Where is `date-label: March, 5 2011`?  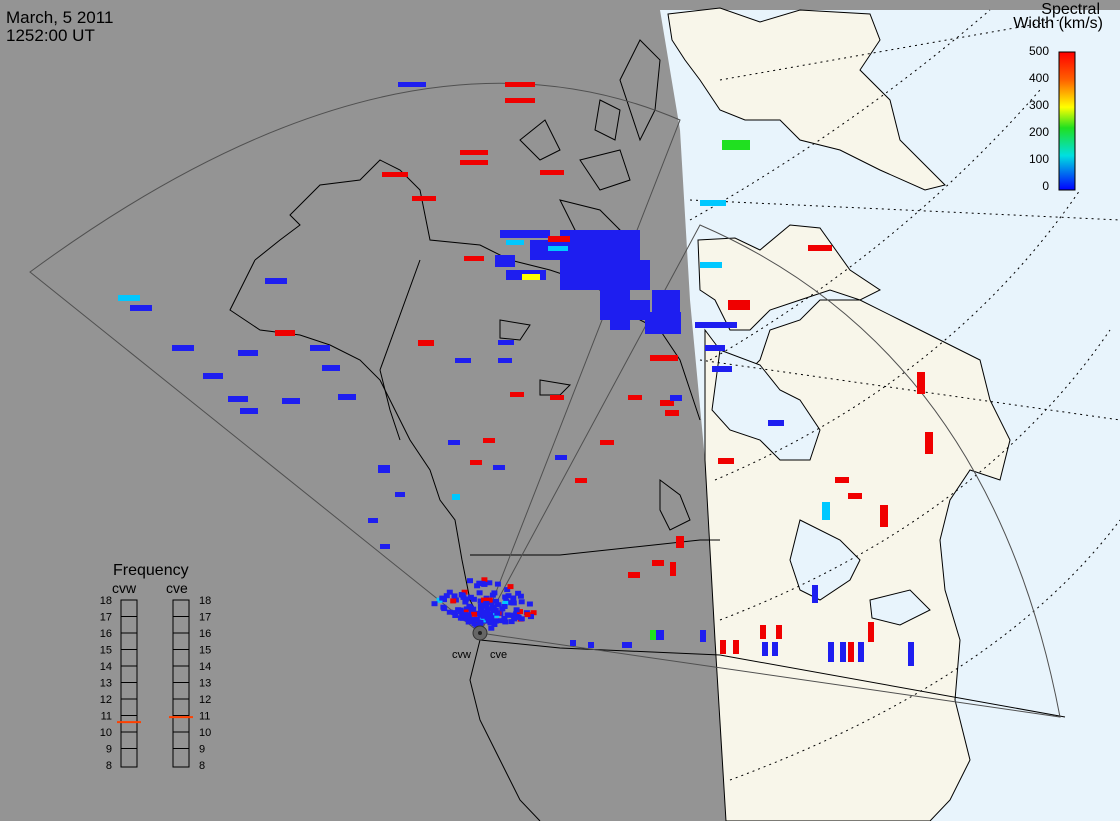 date-label: March, 5 2011 is located at coordinates (59, 17).